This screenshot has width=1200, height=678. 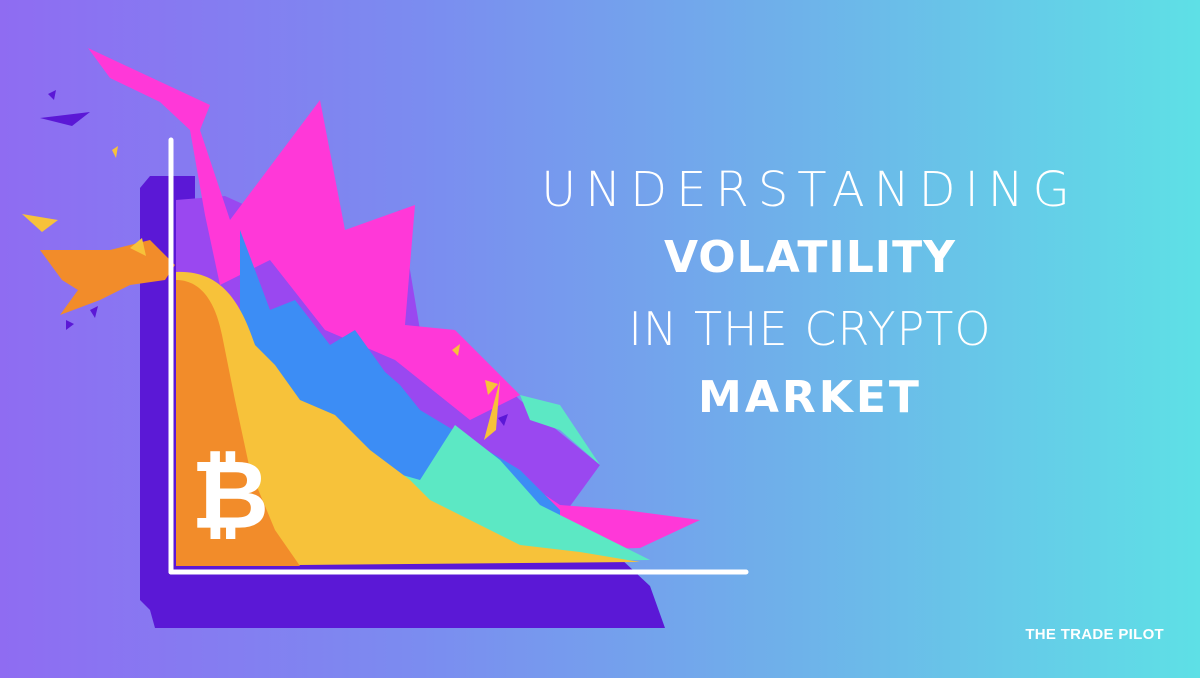 What do you see at coordinates (107, 277) in the screenshot?
I see `orange-burst` at bounding box center [107, 277].